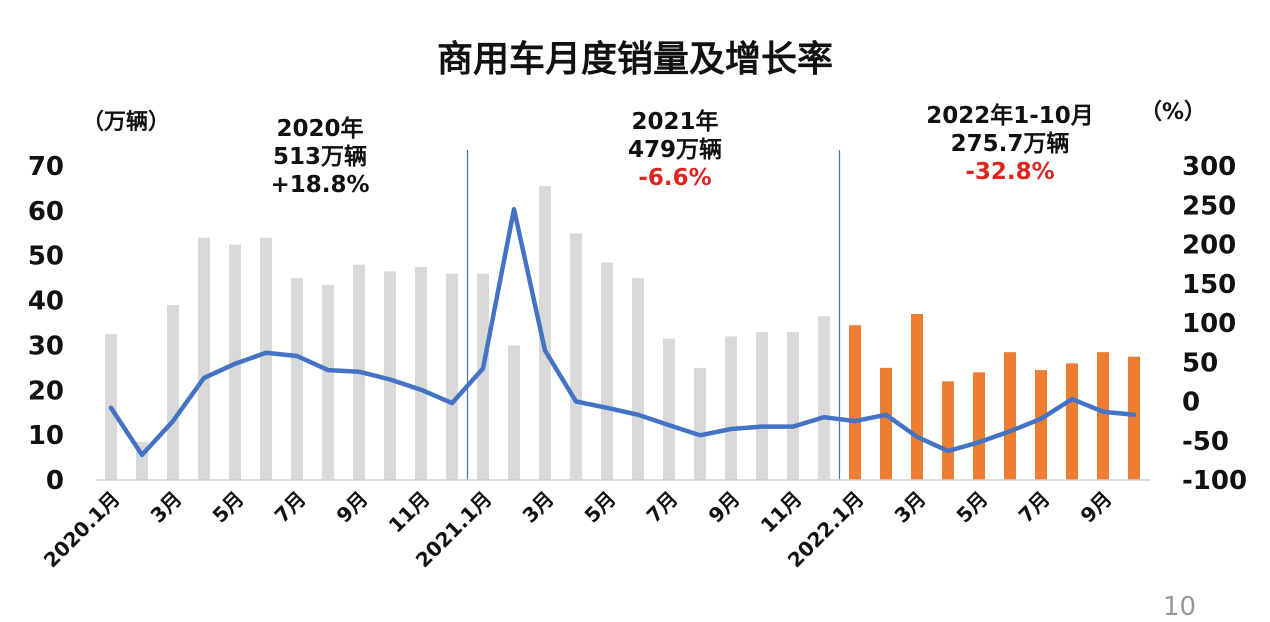  I want to click on bar-2022.7, so click(1041, 425).